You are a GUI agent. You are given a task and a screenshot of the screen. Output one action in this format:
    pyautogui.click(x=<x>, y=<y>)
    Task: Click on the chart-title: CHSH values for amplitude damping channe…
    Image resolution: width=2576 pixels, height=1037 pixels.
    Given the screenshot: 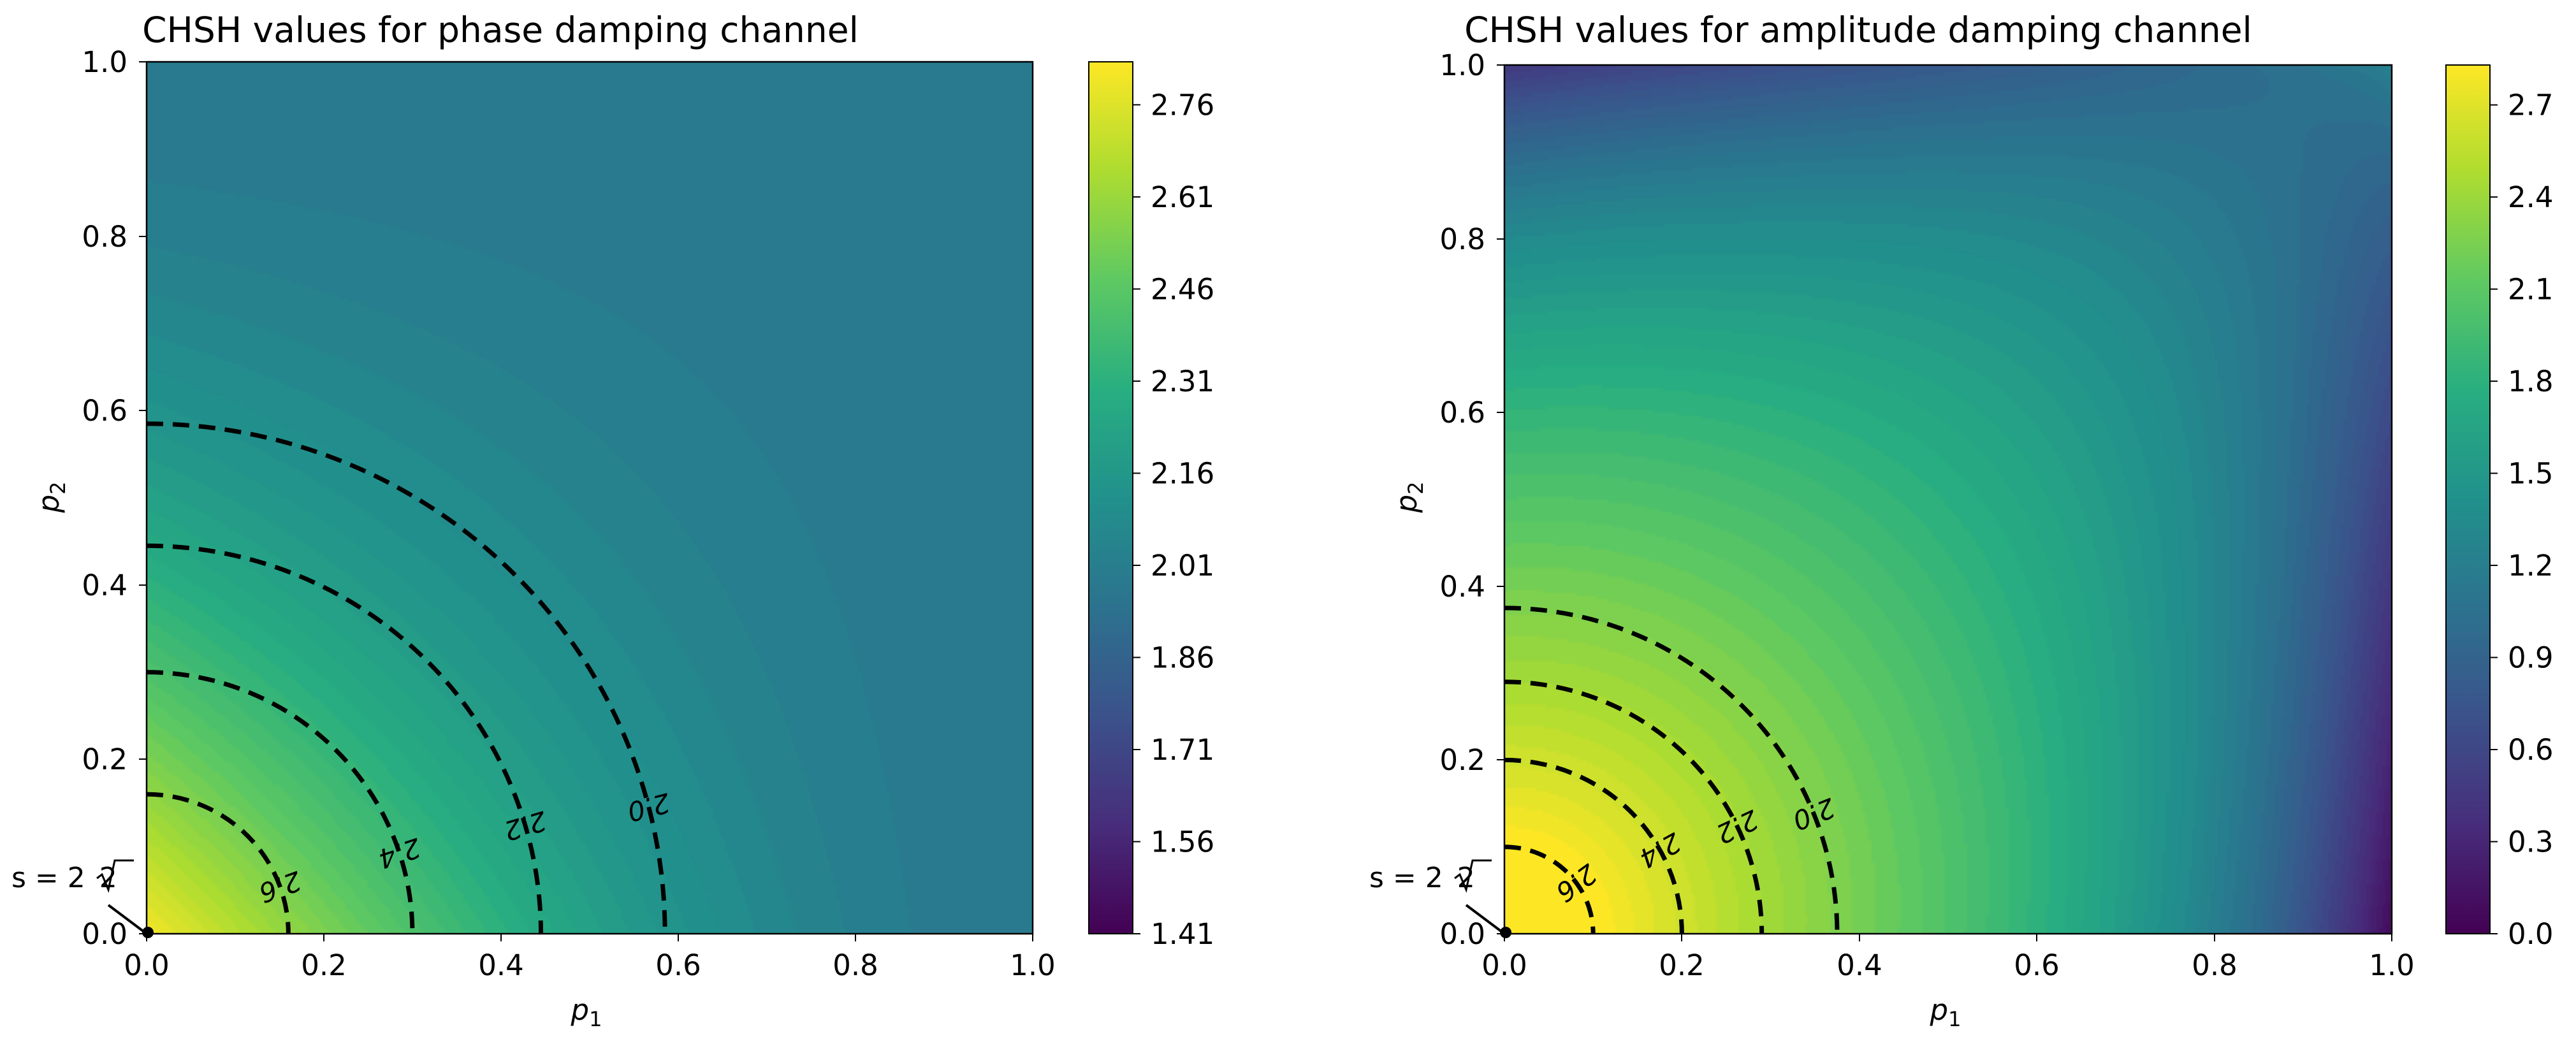 What is the action you would take?
    pyautogui.click(x=1858, y=30)
    